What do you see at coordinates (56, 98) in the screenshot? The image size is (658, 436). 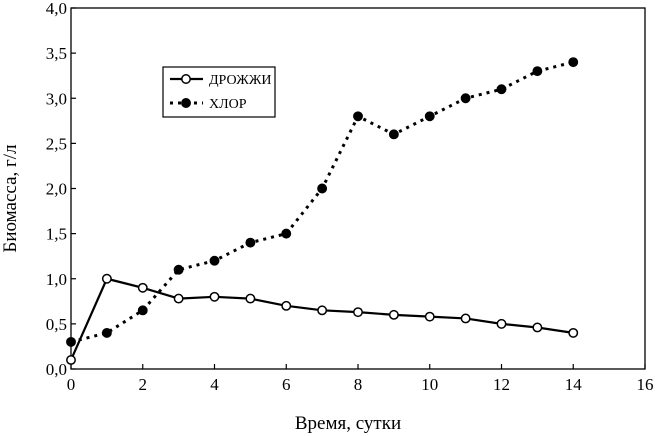 I see `y-tick-label: 3,0` at bounding box center [56, 98].